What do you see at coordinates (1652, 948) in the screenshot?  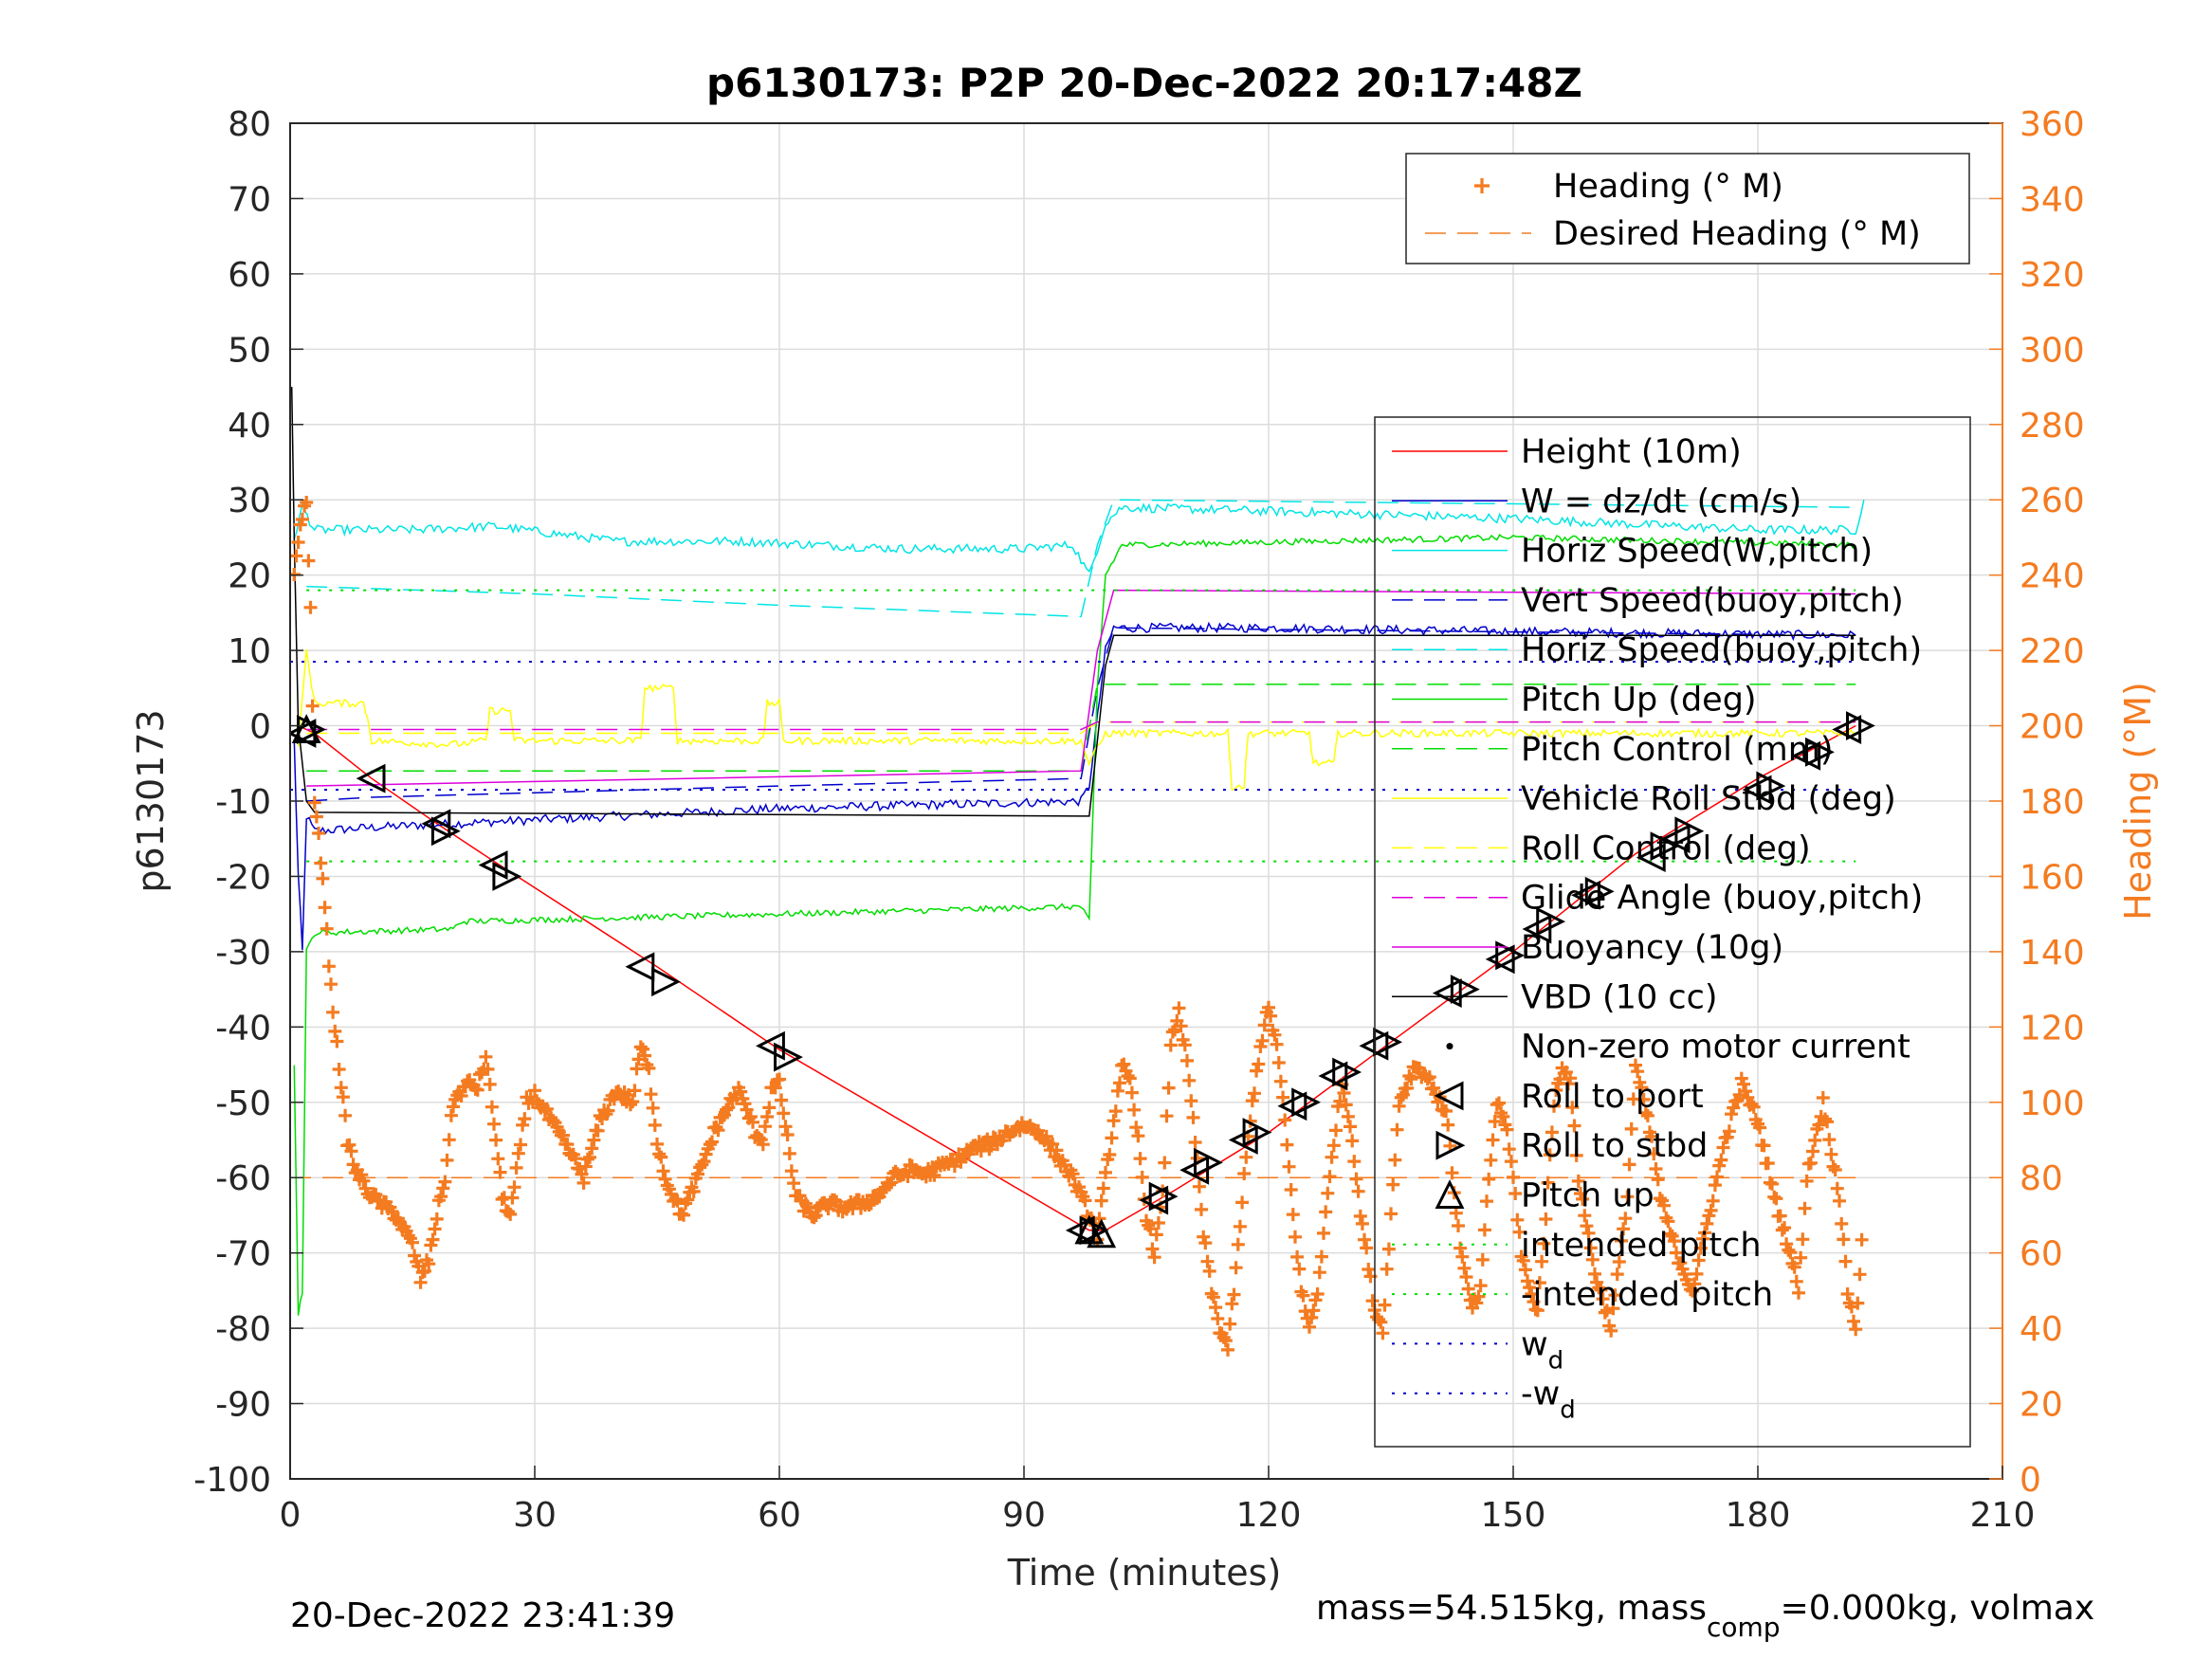 I see `legend-label: Buoyancy (10g)` at bounding box center [1652, 948].